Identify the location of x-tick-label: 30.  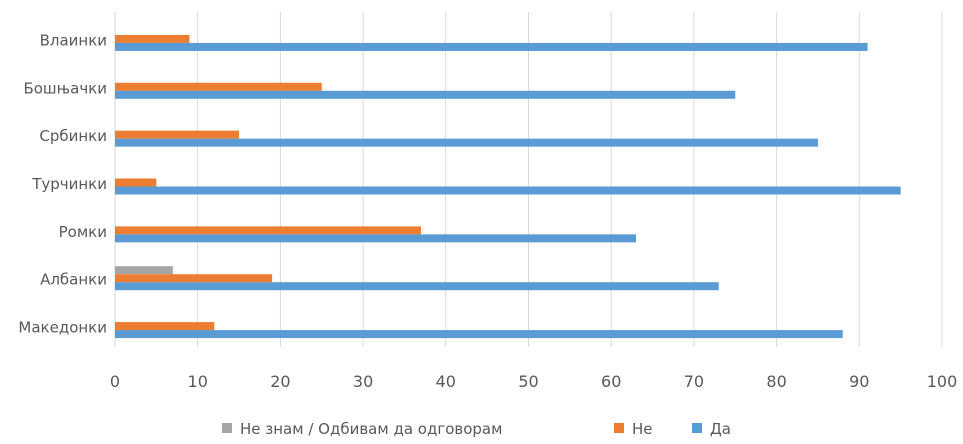
(363, 381).